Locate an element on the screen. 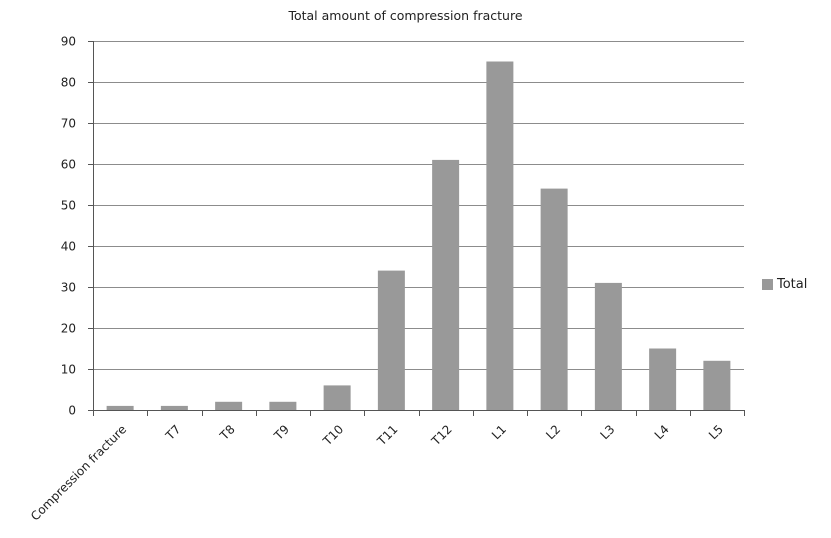 The height and width of the screenshot is (538, 831). x-tick-label: T11 is located at coordinates (387, 435).